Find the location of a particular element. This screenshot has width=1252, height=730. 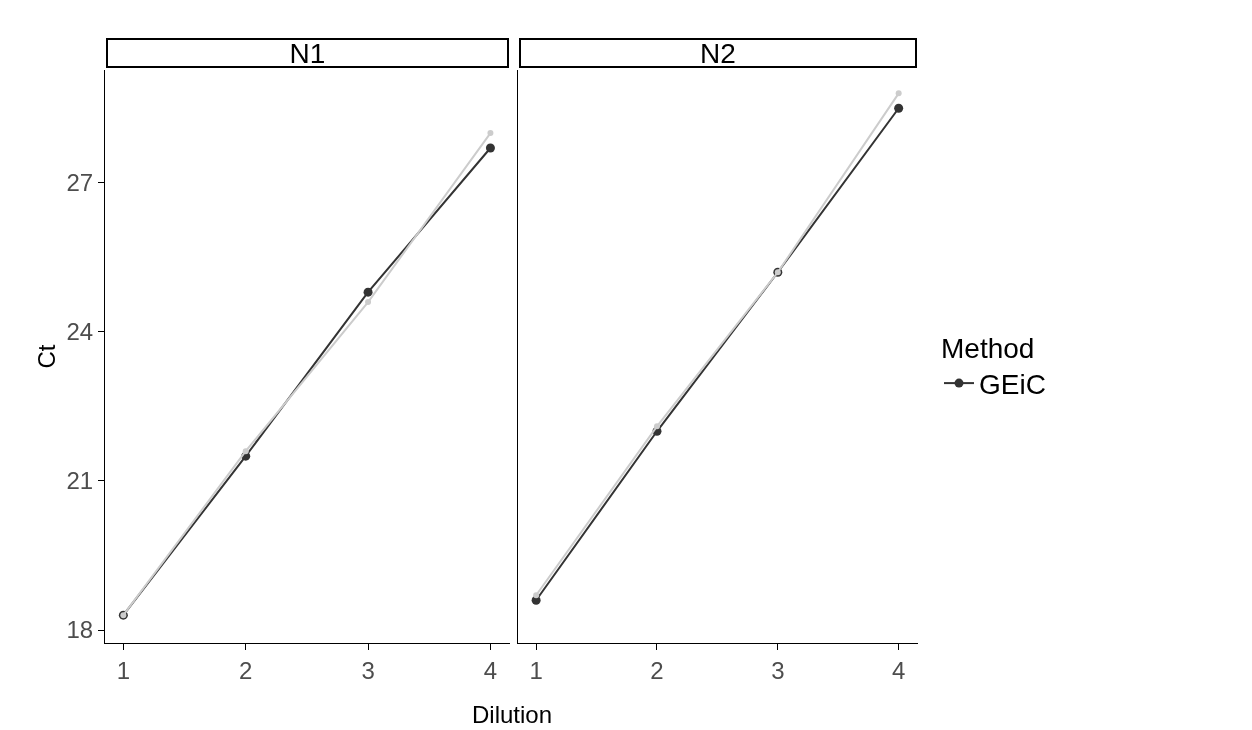

x-axis-title: Dilution is located at coordinates (512, 714).